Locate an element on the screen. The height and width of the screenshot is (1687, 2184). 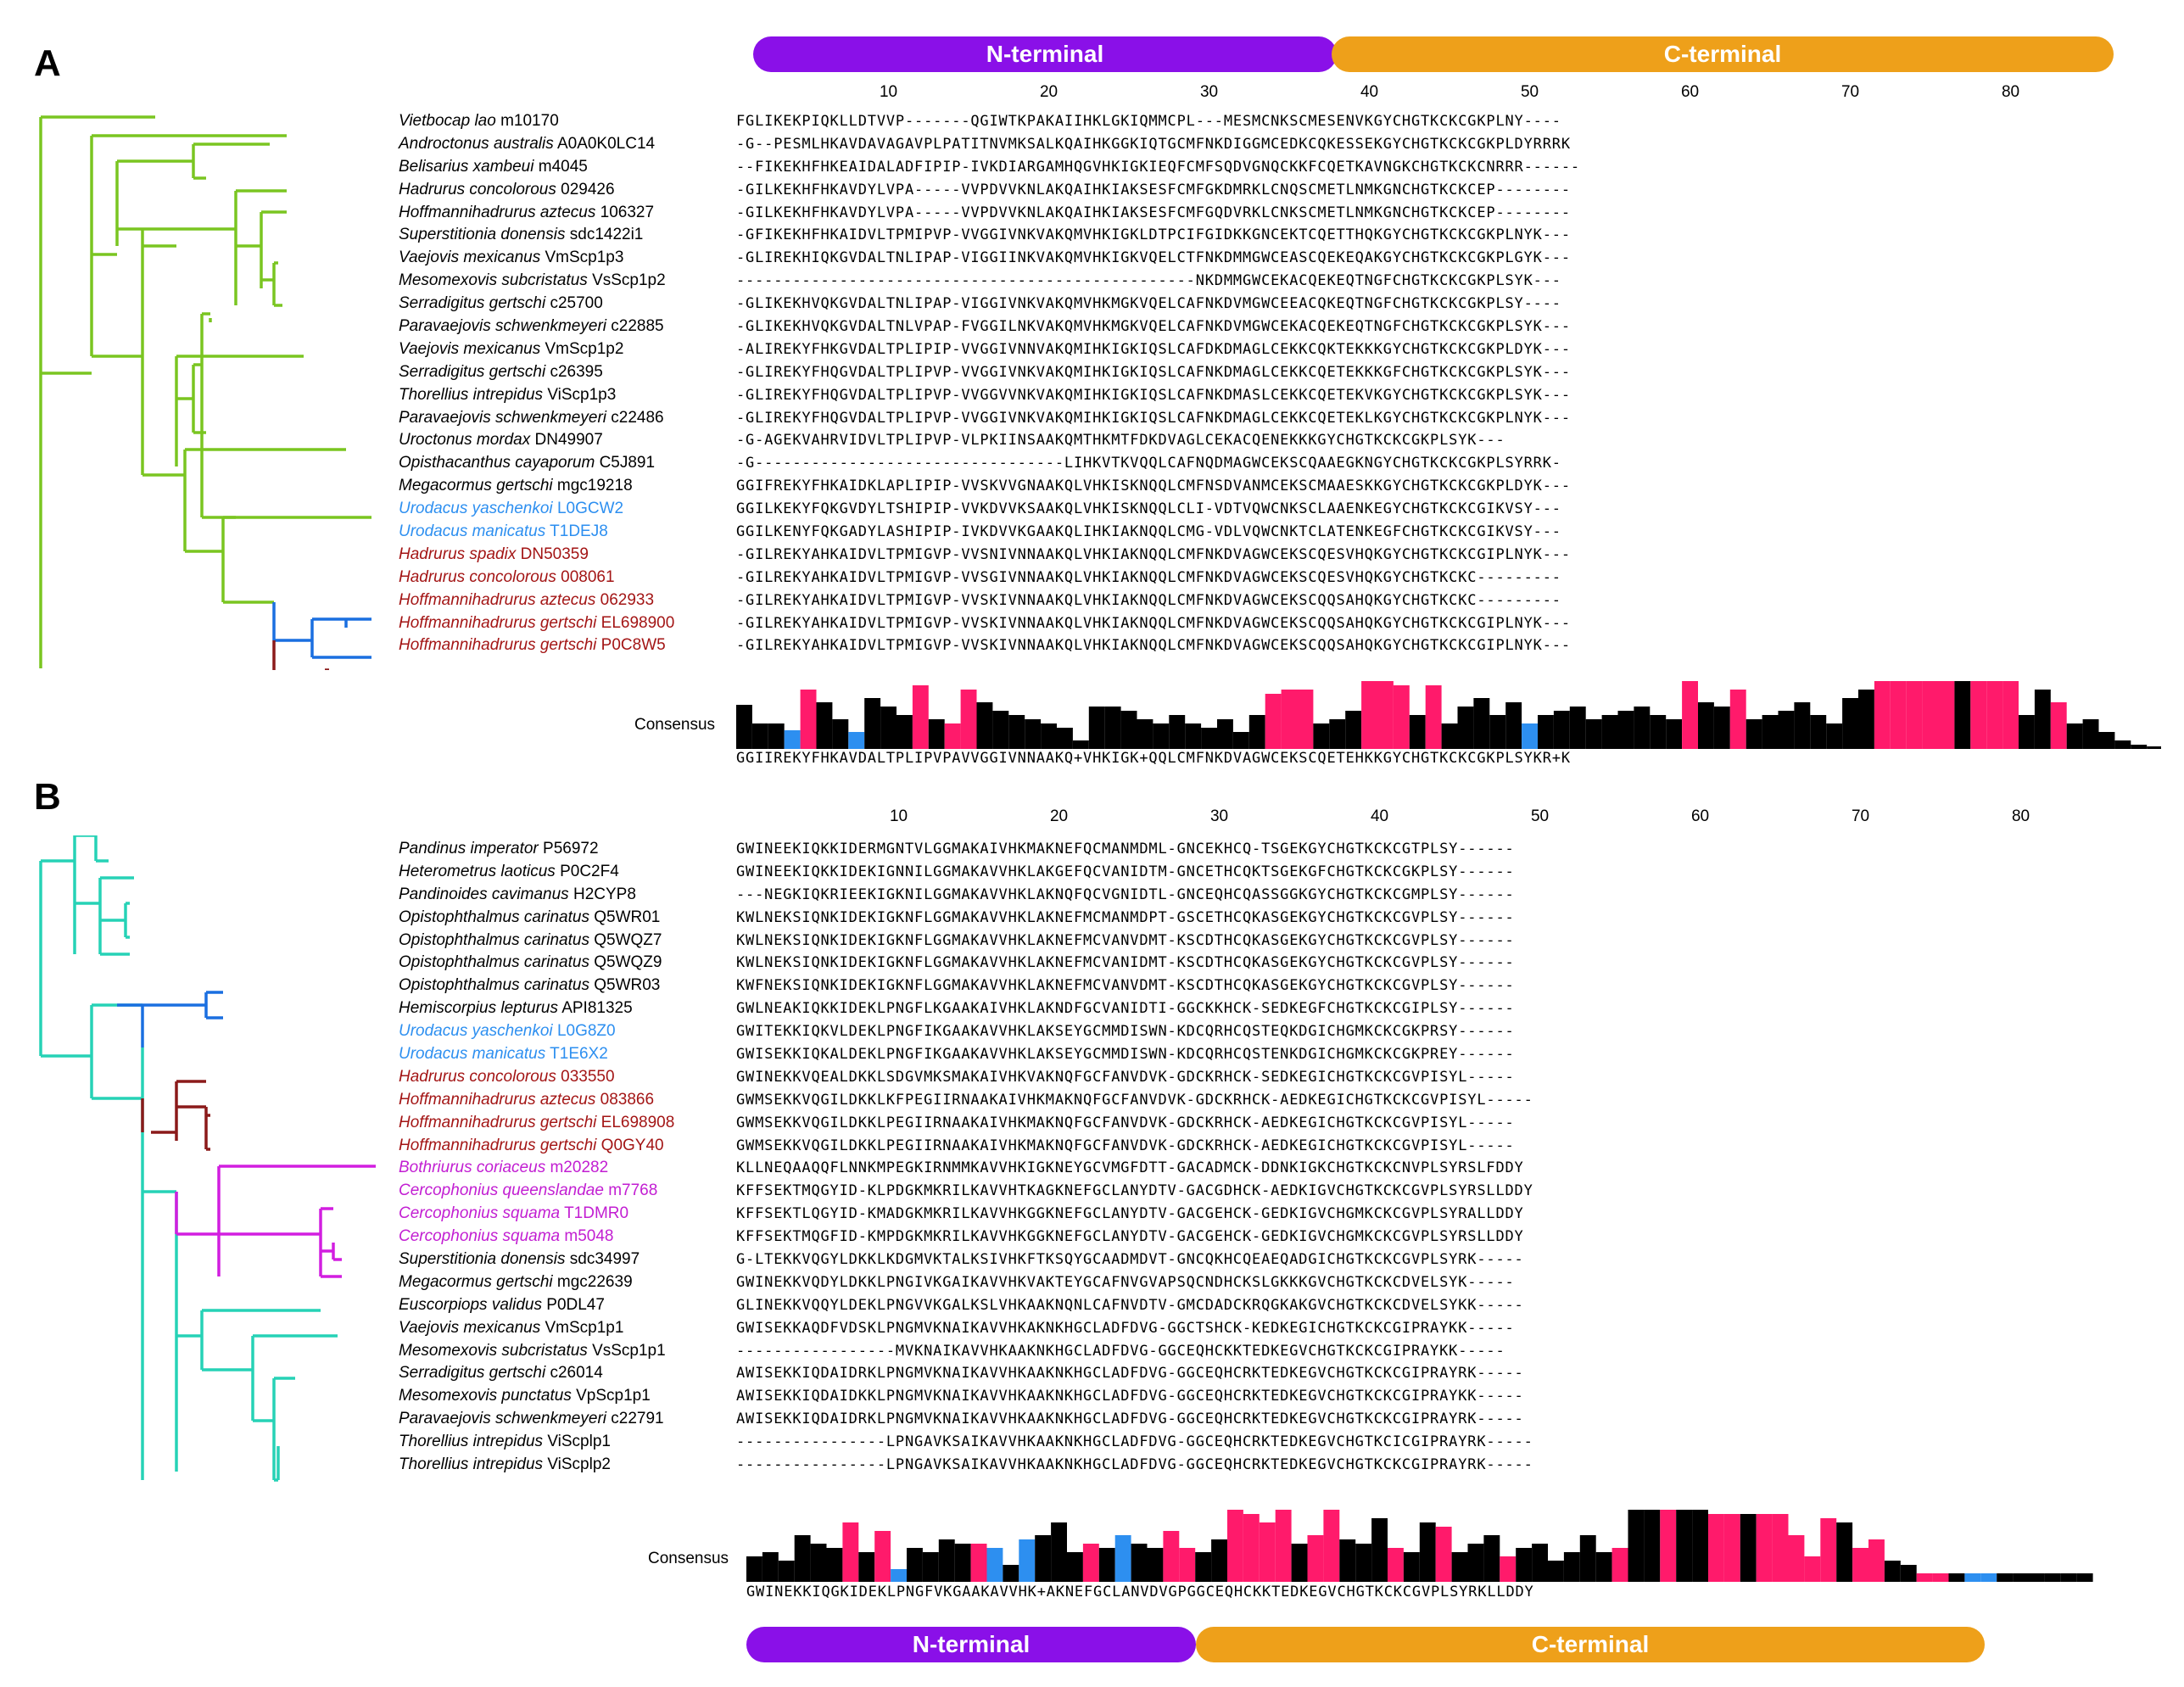
taxon-label: Urodacus manicatus T1DEJ8 is located at coordinates (568, 532).